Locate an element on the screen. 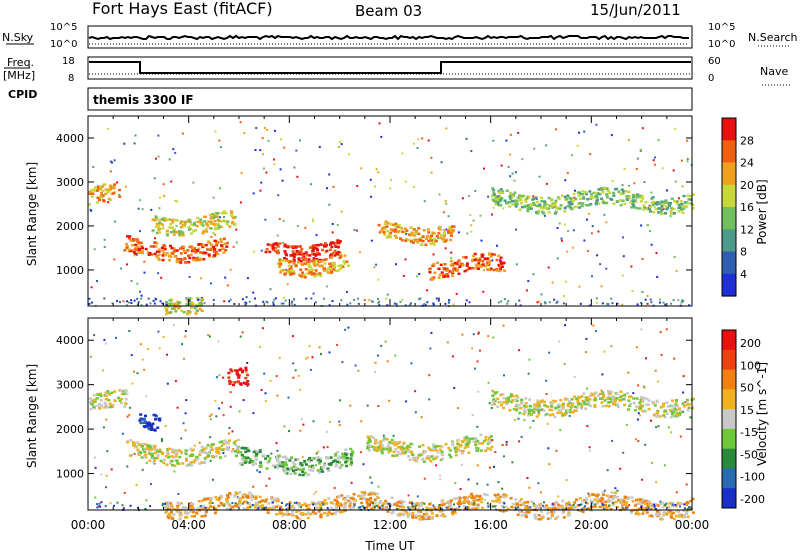  colorbar-frame is located at coordinates (729, 419).